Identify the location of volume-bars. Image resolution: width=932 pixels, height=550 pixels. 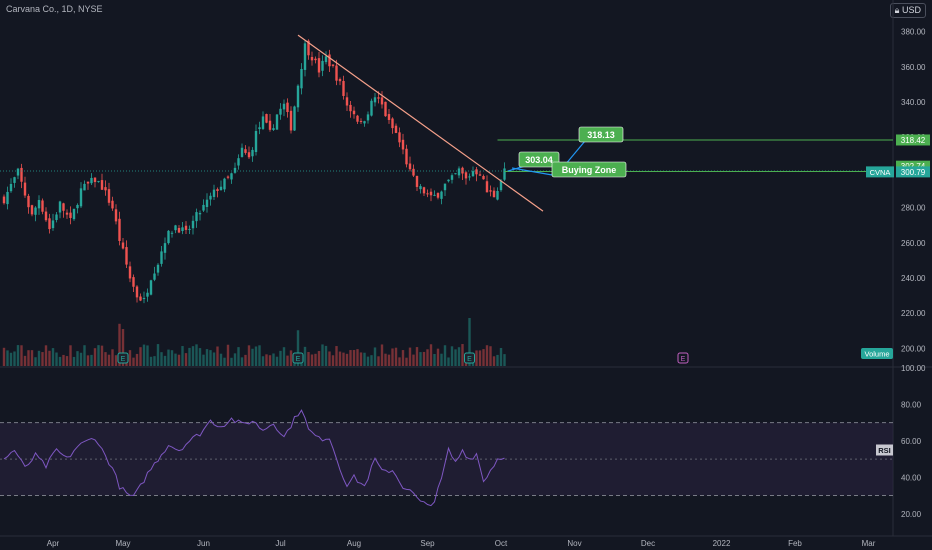
(254, 342).